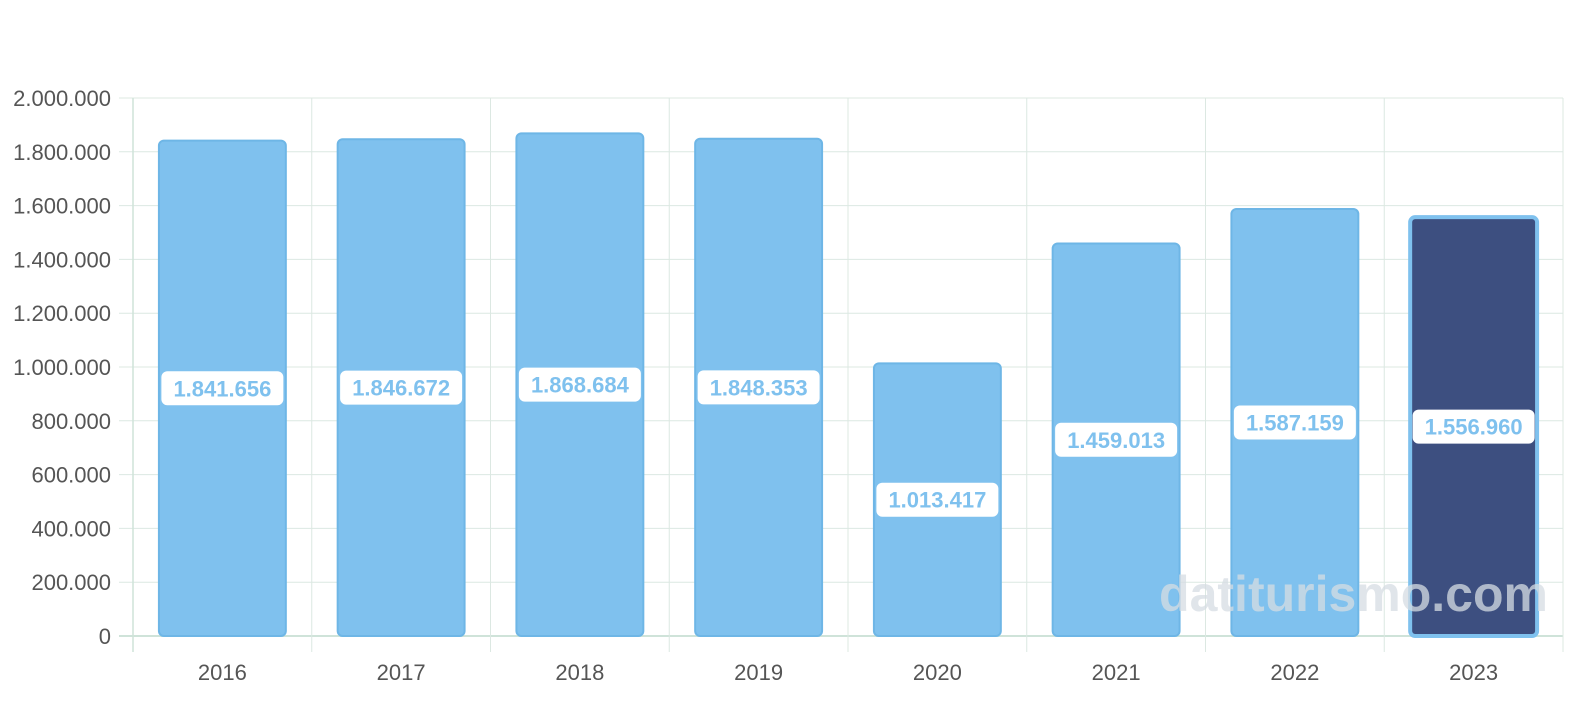 This screenshot has height=705, width=1587. What do you see at coordinates (222, 672) in the screenshot?
I see `x-tick-label-2016: 2016` at bounding box center [222, 672].